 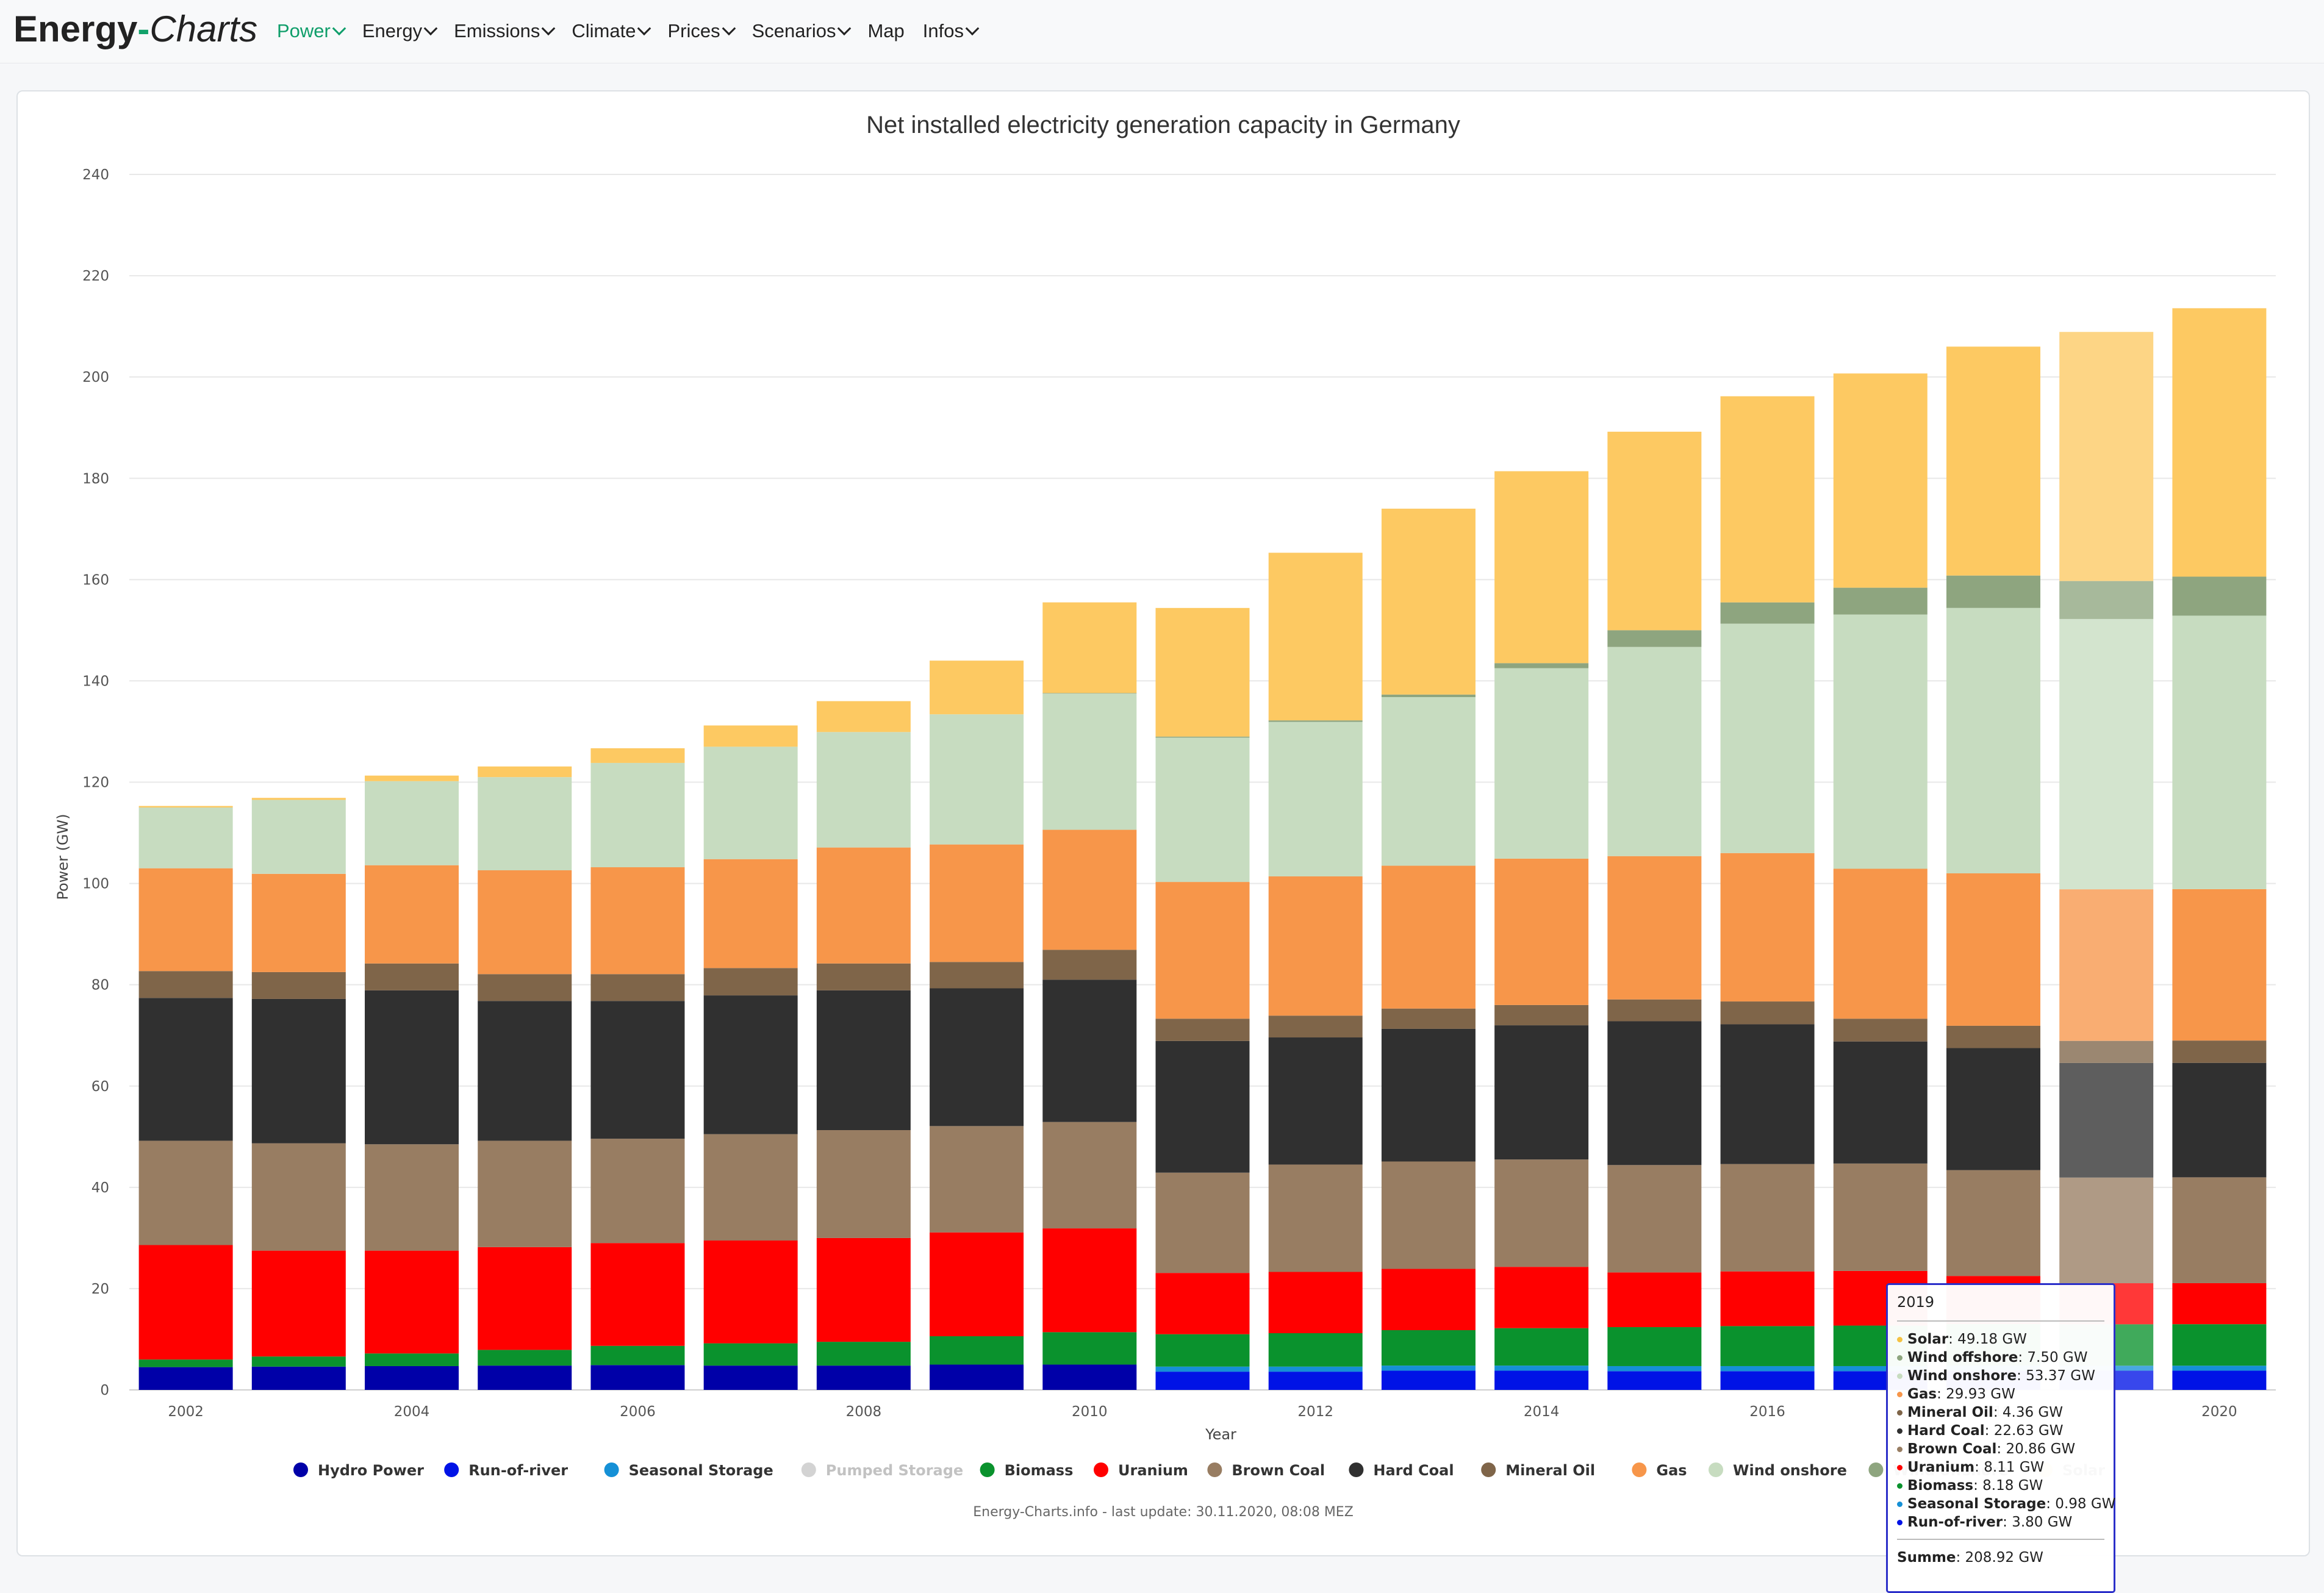 What do you see at coordinates (701, 1470) in the screenshot?
I see `legend-item-seasonal-storage: Seasonal Storage` at bounding box center [701, 1470].